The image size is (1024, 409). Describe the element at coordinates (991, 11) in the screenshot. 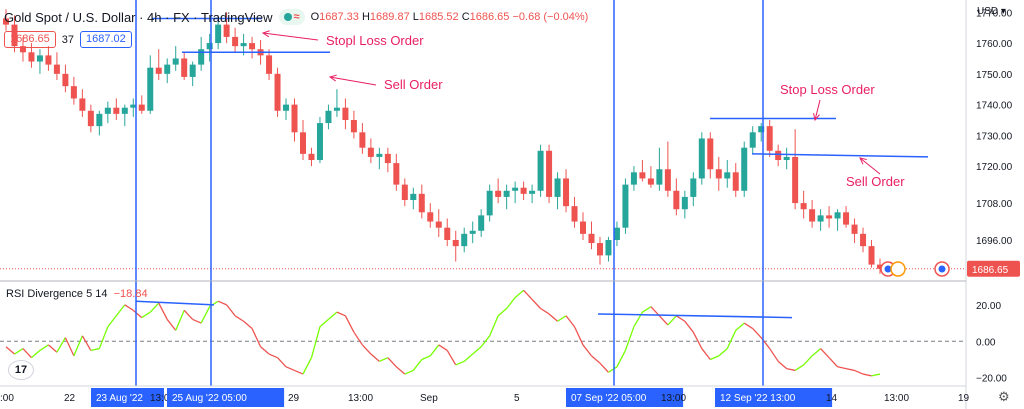

I see `currency-selector: USD ▾` at that location.